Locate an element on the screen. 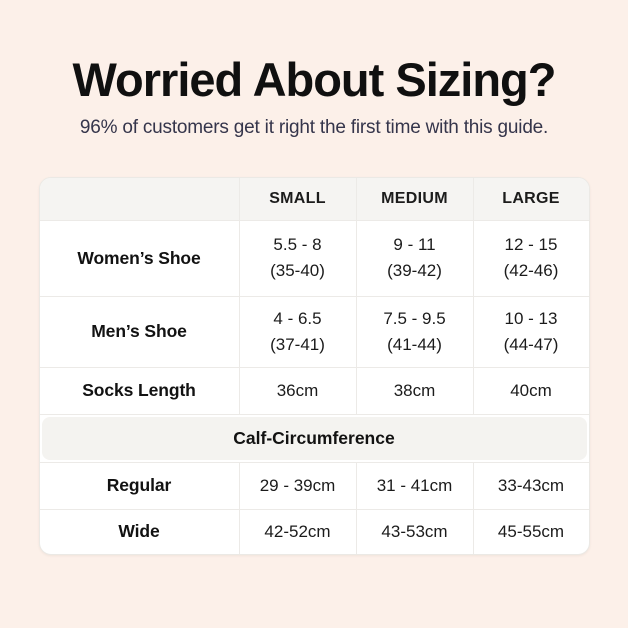 The width and height of the screenshot is (628, 628). eu-size-value: (35-40) is located at coordinates (297, 271).